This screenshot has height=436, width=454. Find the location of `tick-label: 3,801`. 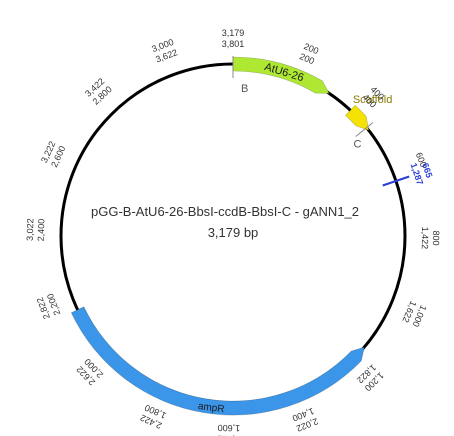

tick-label: 3,801 is located at coordinates (233, 44).